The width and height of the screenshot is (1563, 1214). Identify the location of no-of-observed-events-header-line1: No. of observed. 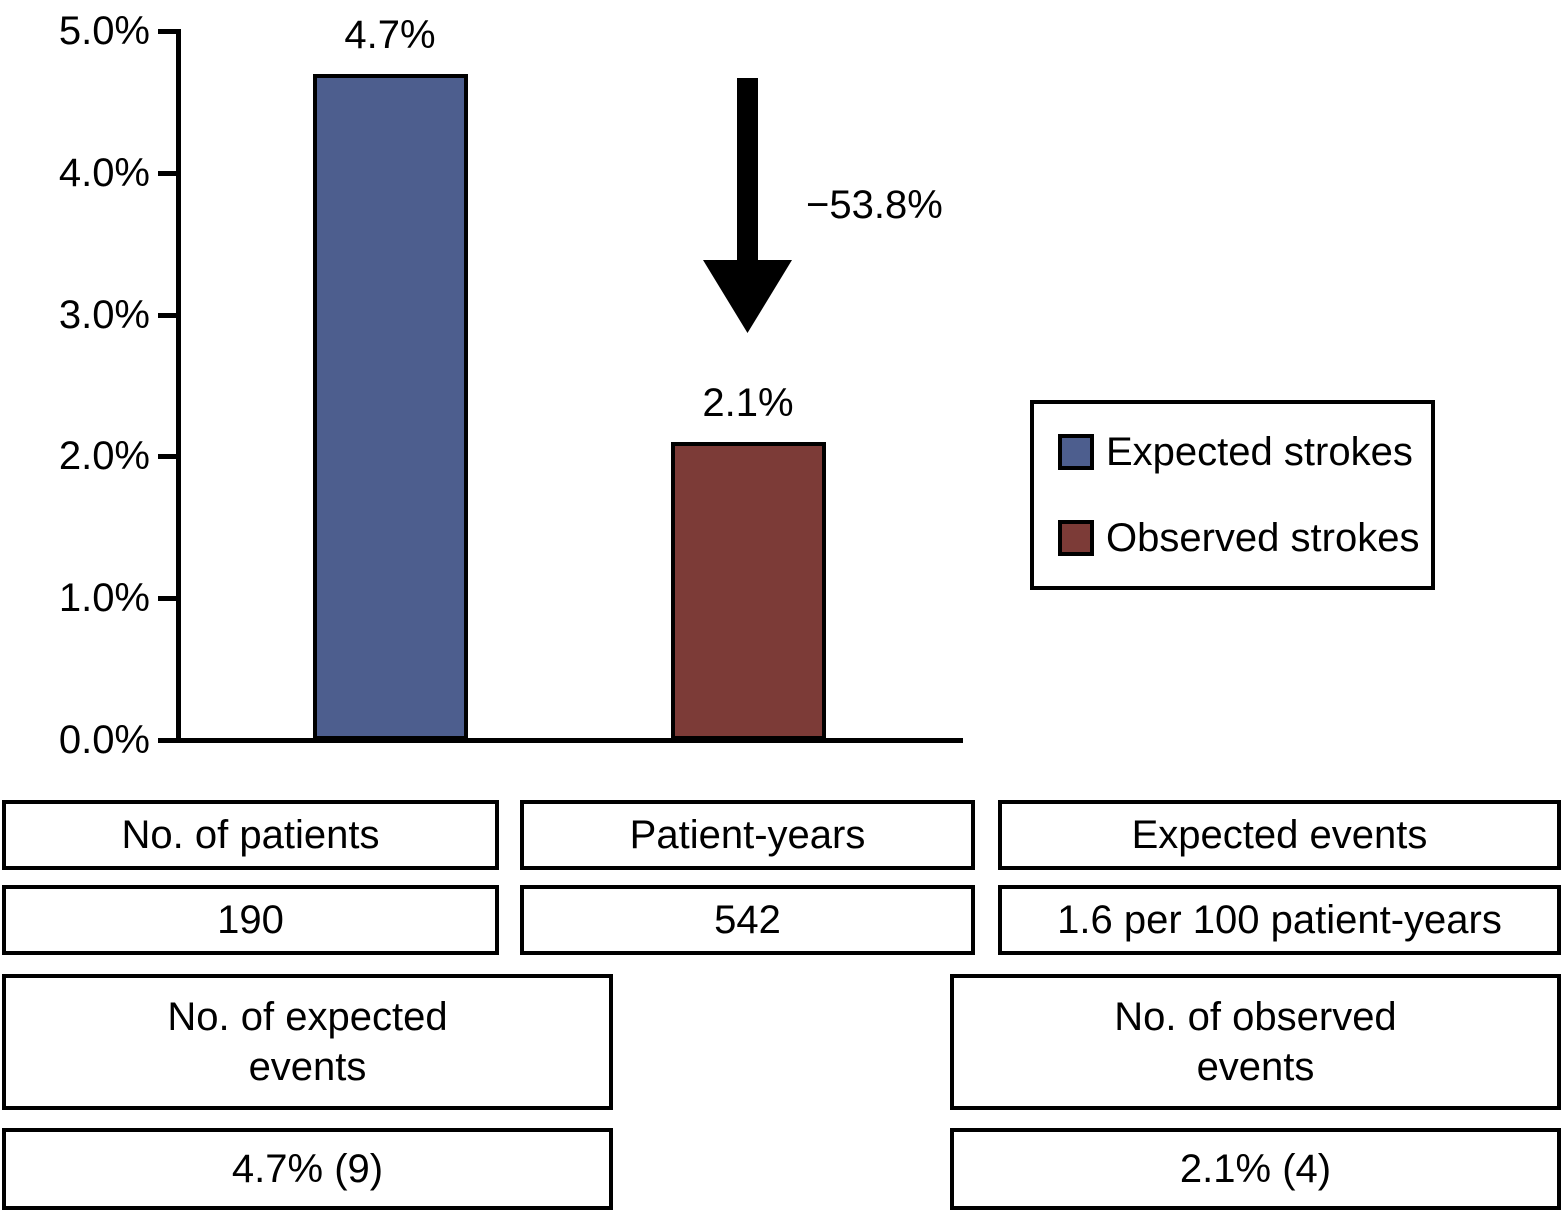
(1255, 1017).